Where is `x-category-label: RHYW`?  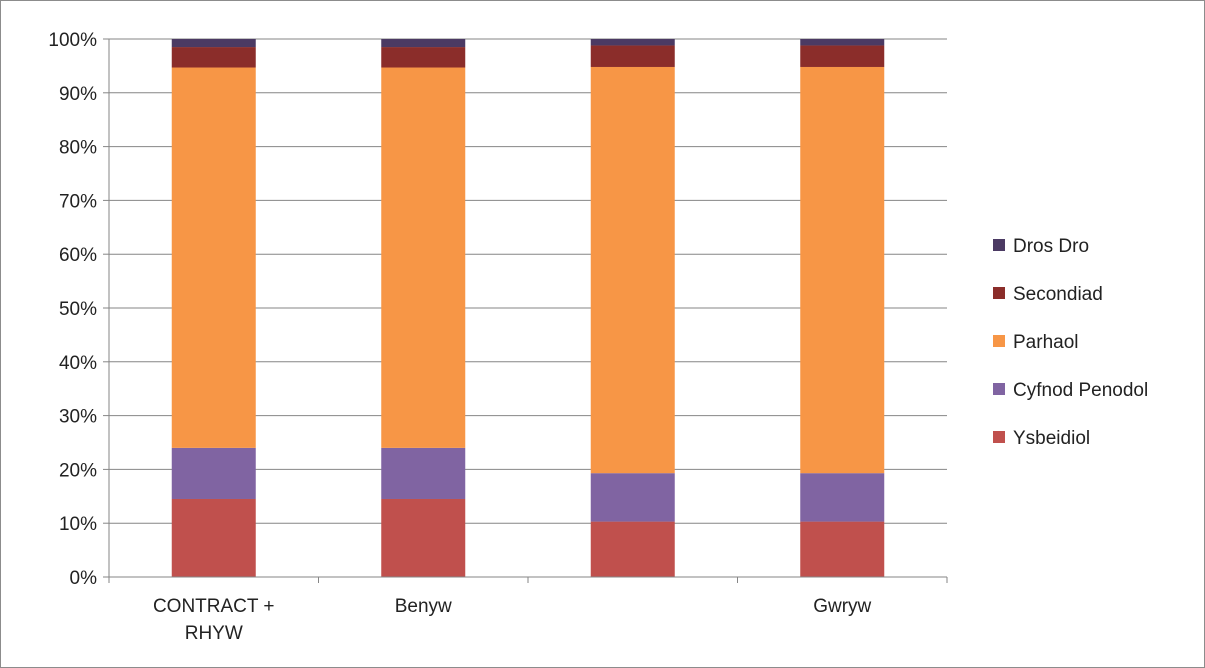
x-category-label: RHYW is located at coordinates (214, 633).